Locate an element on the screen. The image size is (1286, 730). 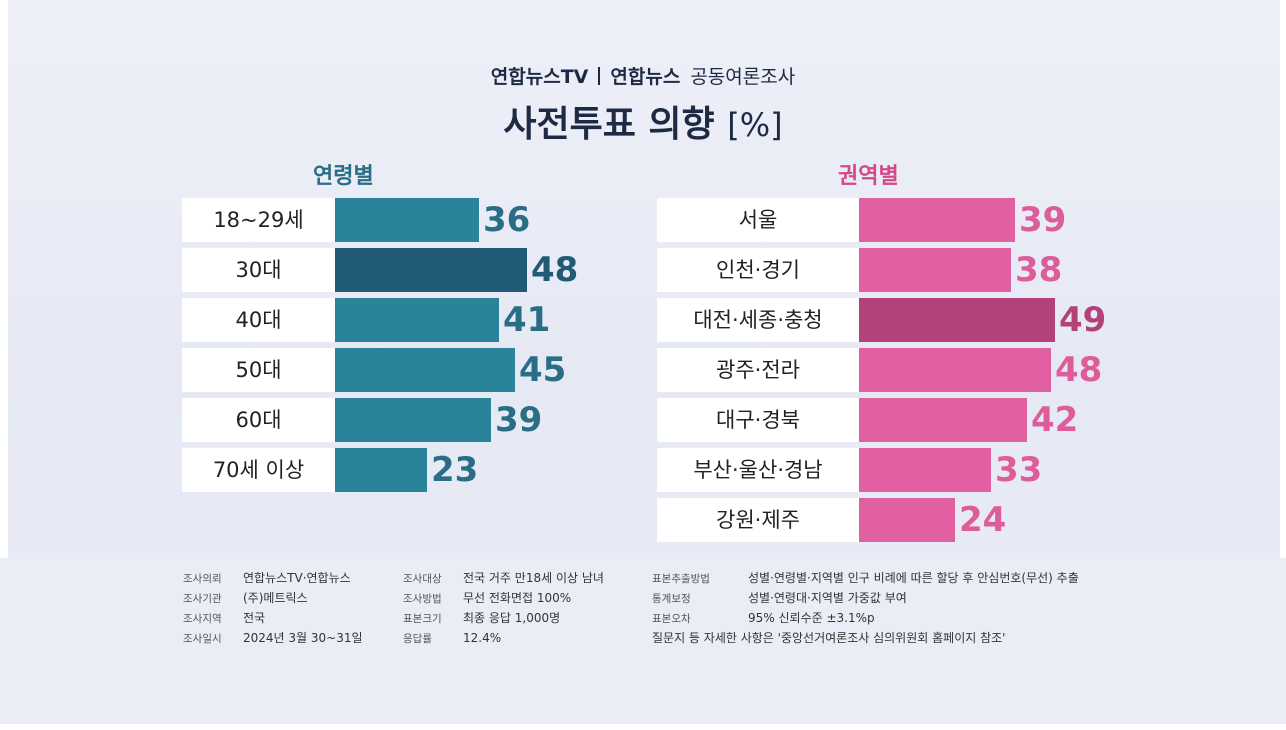
category-label: 60대 is located at coordinates (258, 420).